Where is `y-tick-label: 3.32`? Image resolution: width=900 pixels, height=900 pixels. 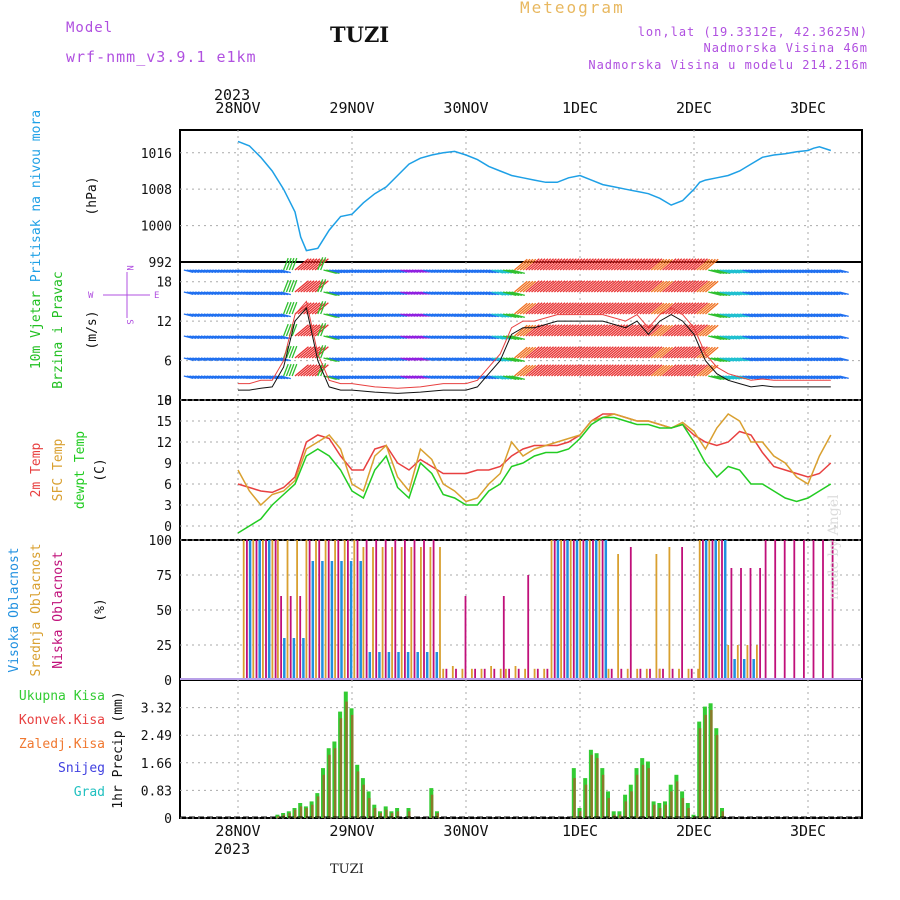 y-tick-label: 3.32 is located at coordinates (156, 709).